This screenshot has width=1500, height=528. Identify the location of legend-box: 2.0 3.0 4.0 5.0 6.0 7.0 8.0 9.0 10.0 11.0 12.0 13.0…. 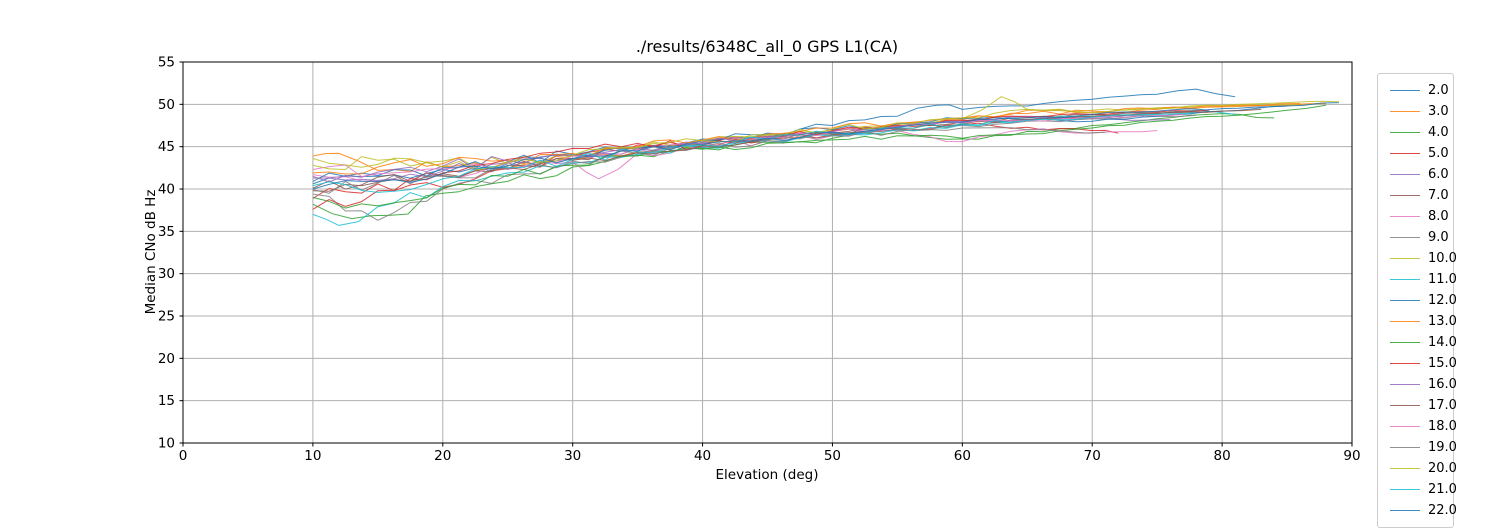
(1417, 300).